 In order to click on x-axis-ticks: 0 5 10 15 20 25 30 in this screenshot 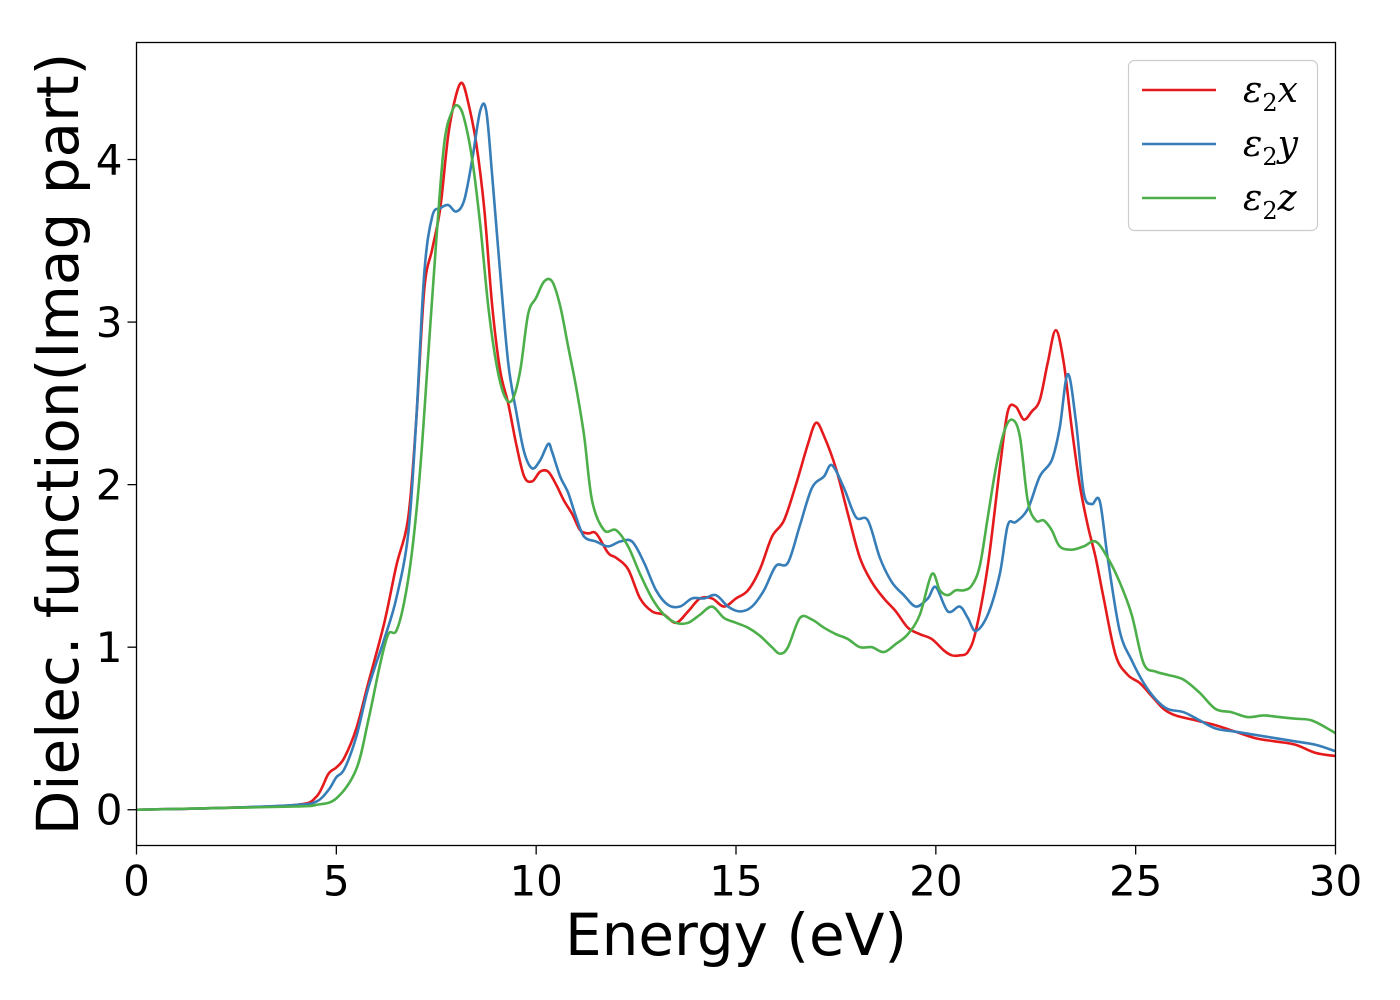, I will do `click(742, 875)`.